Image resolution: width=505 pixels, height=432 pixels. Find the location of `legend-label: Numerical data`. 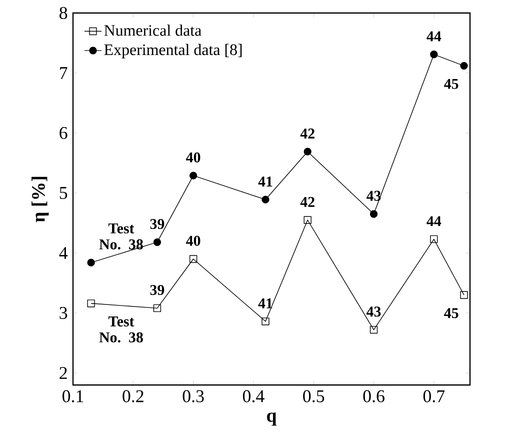

legend-label: Numerical data is located at coordinates (153, 30).